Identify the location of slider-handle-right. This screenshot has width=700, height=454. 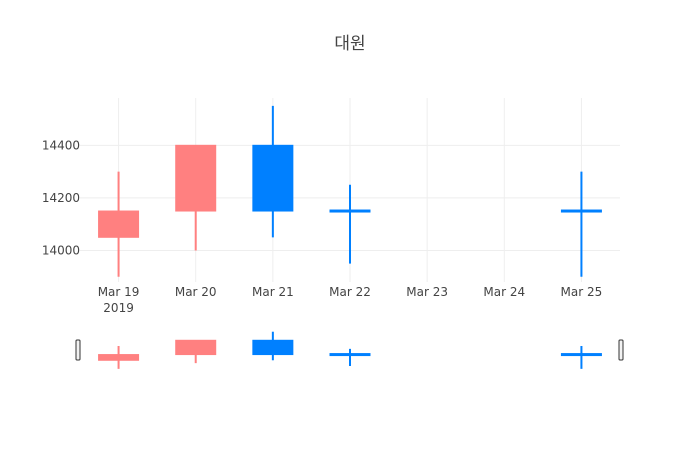
(621, 350).